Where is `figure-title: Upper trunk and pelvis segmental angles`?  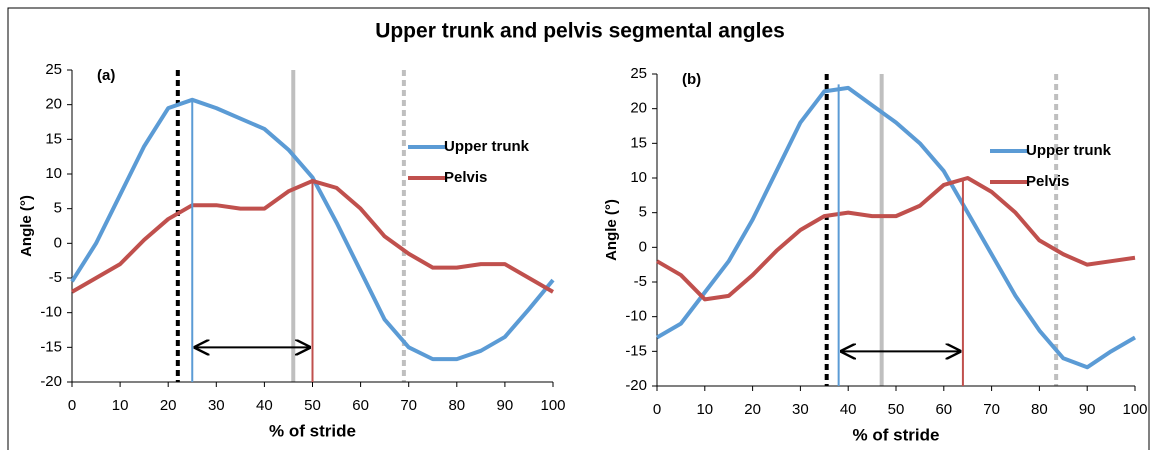 figure-title: Upper trunk and pelvis segmental angles is located at coordinates (580, 31).